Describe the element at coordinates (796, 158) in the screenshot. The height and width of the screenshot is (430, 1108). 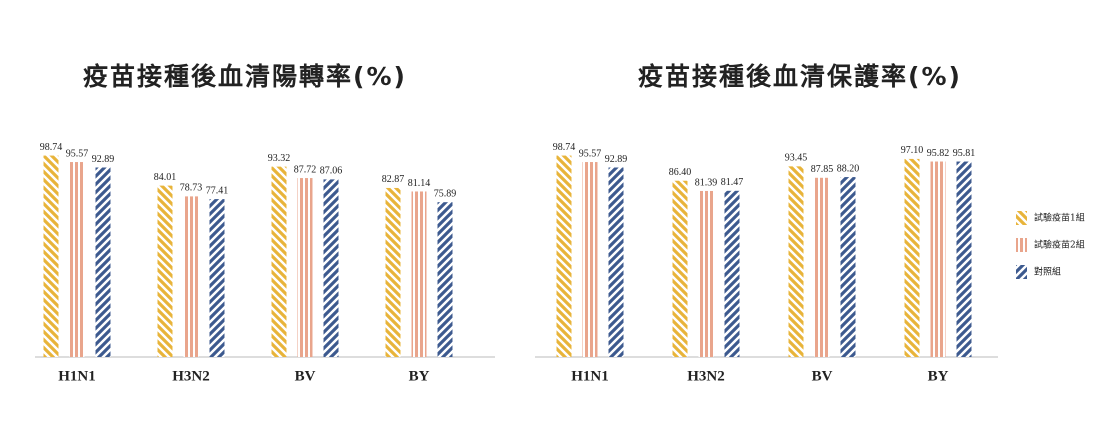
I see `data-label: 93.45` at that location.